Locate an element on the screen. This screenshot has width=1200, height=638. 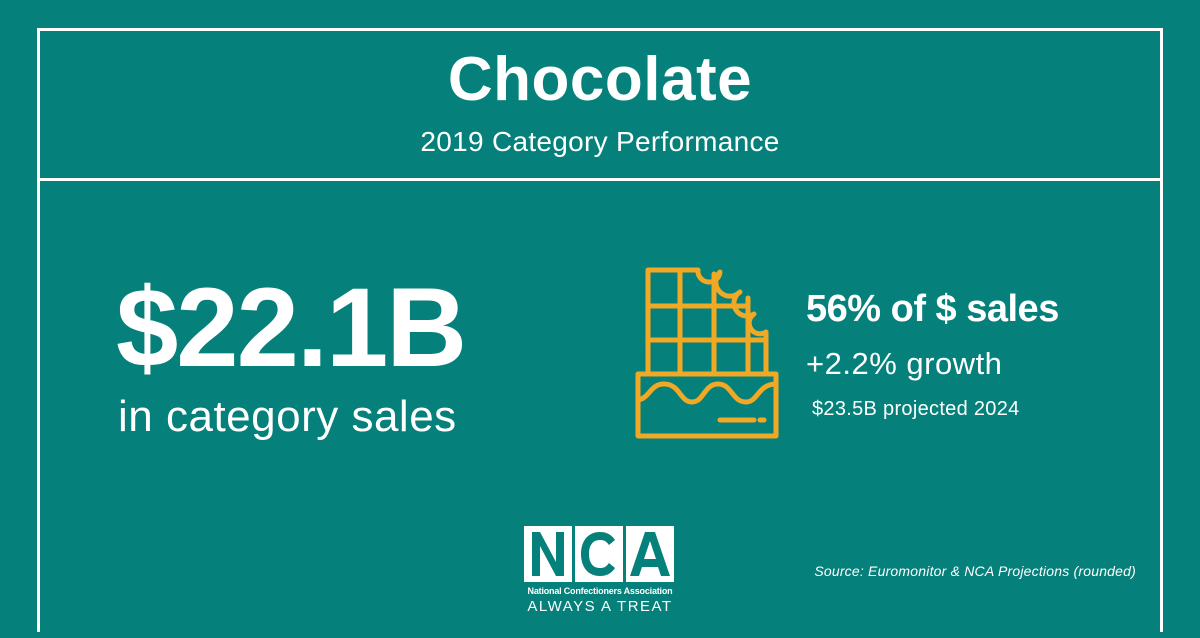
growth-stat: +2.2% growth is located at coordinates (904, 363).